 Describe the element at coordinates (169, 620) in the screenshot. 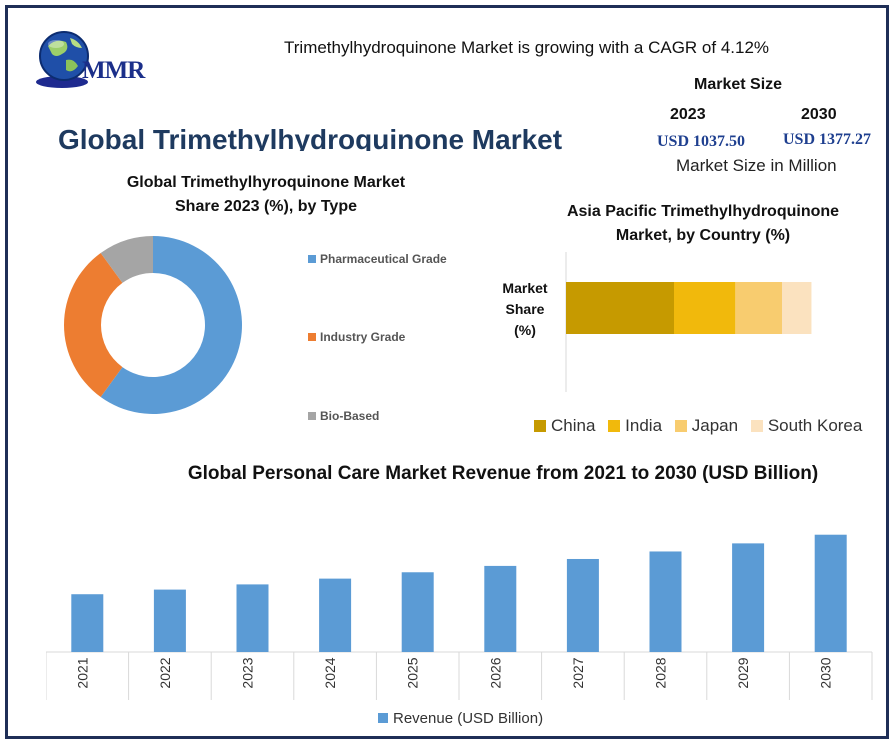

I see `revenue-bar-2022` at that location.